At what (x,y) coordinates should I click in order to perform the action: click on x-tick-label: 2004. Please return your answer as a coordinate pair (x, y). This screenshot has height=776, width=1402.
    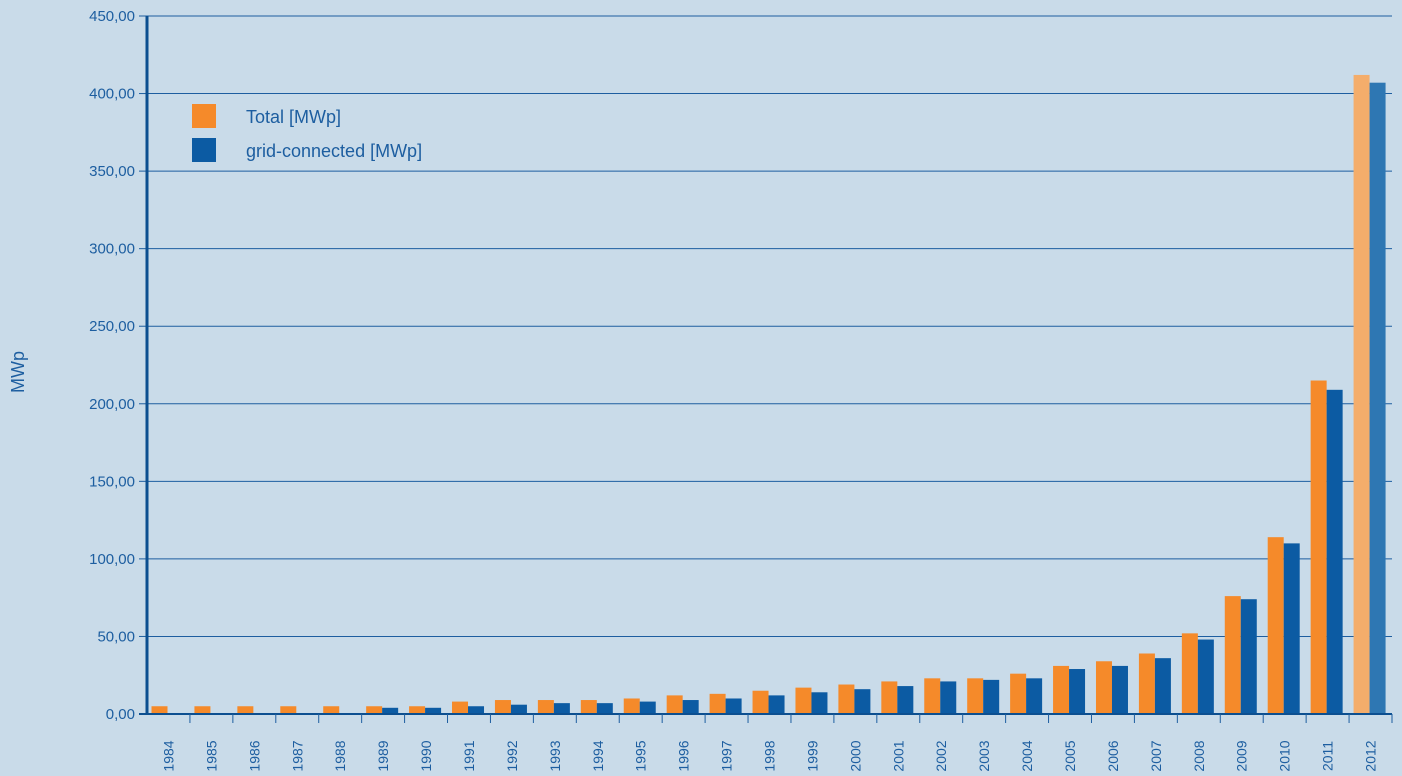
    Looking at the image, I should click on (1027, 755).